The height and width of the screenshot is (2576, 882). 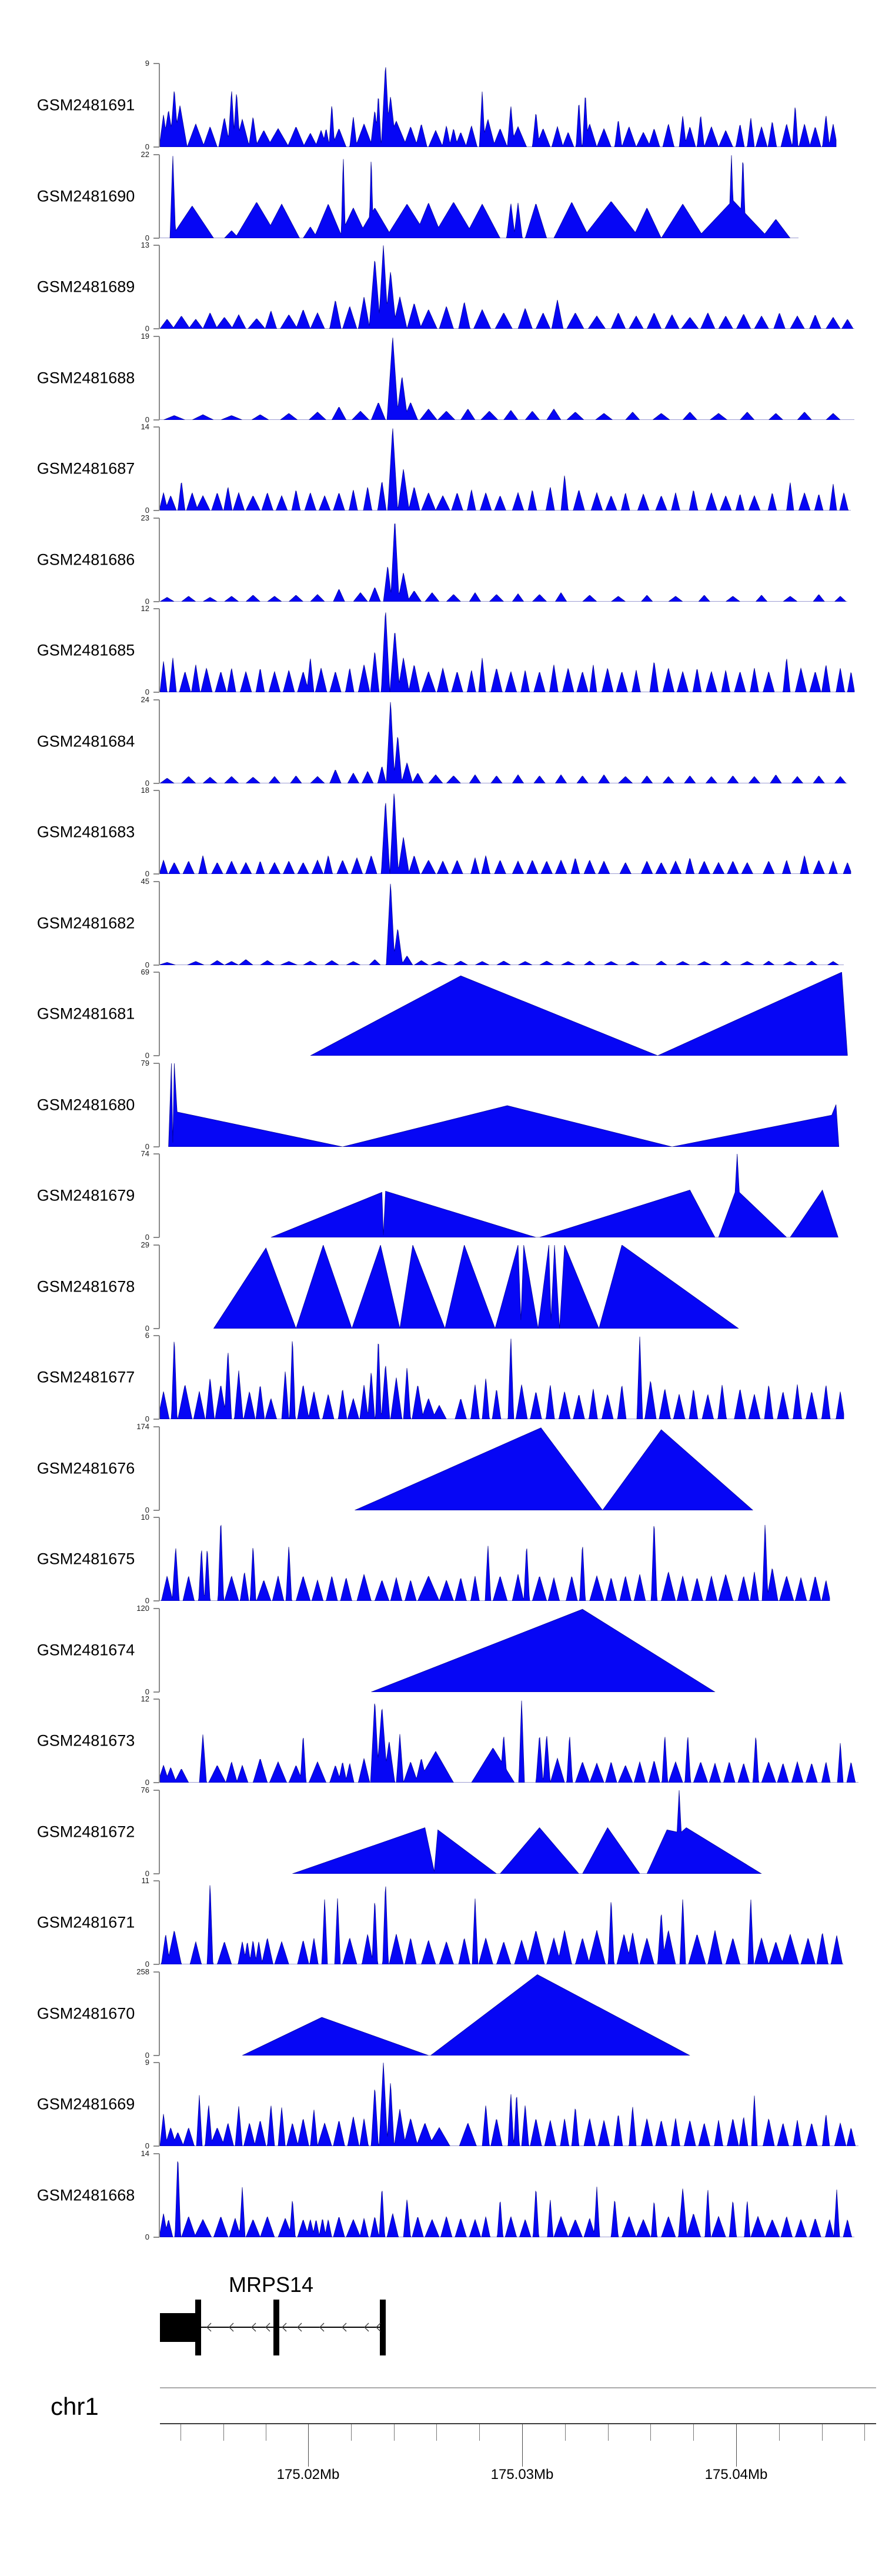 I want to click on left-chevron-icon, so click(x=378, y=2327).